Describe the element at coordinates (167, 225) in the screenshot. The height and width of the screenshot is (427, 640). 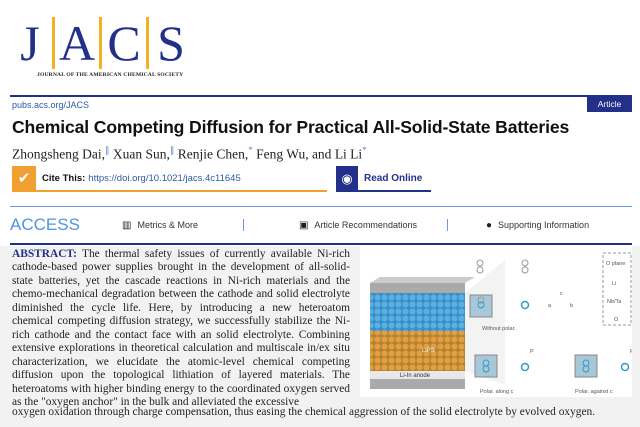
I see `metrics-label: Metrics & More` at that location.